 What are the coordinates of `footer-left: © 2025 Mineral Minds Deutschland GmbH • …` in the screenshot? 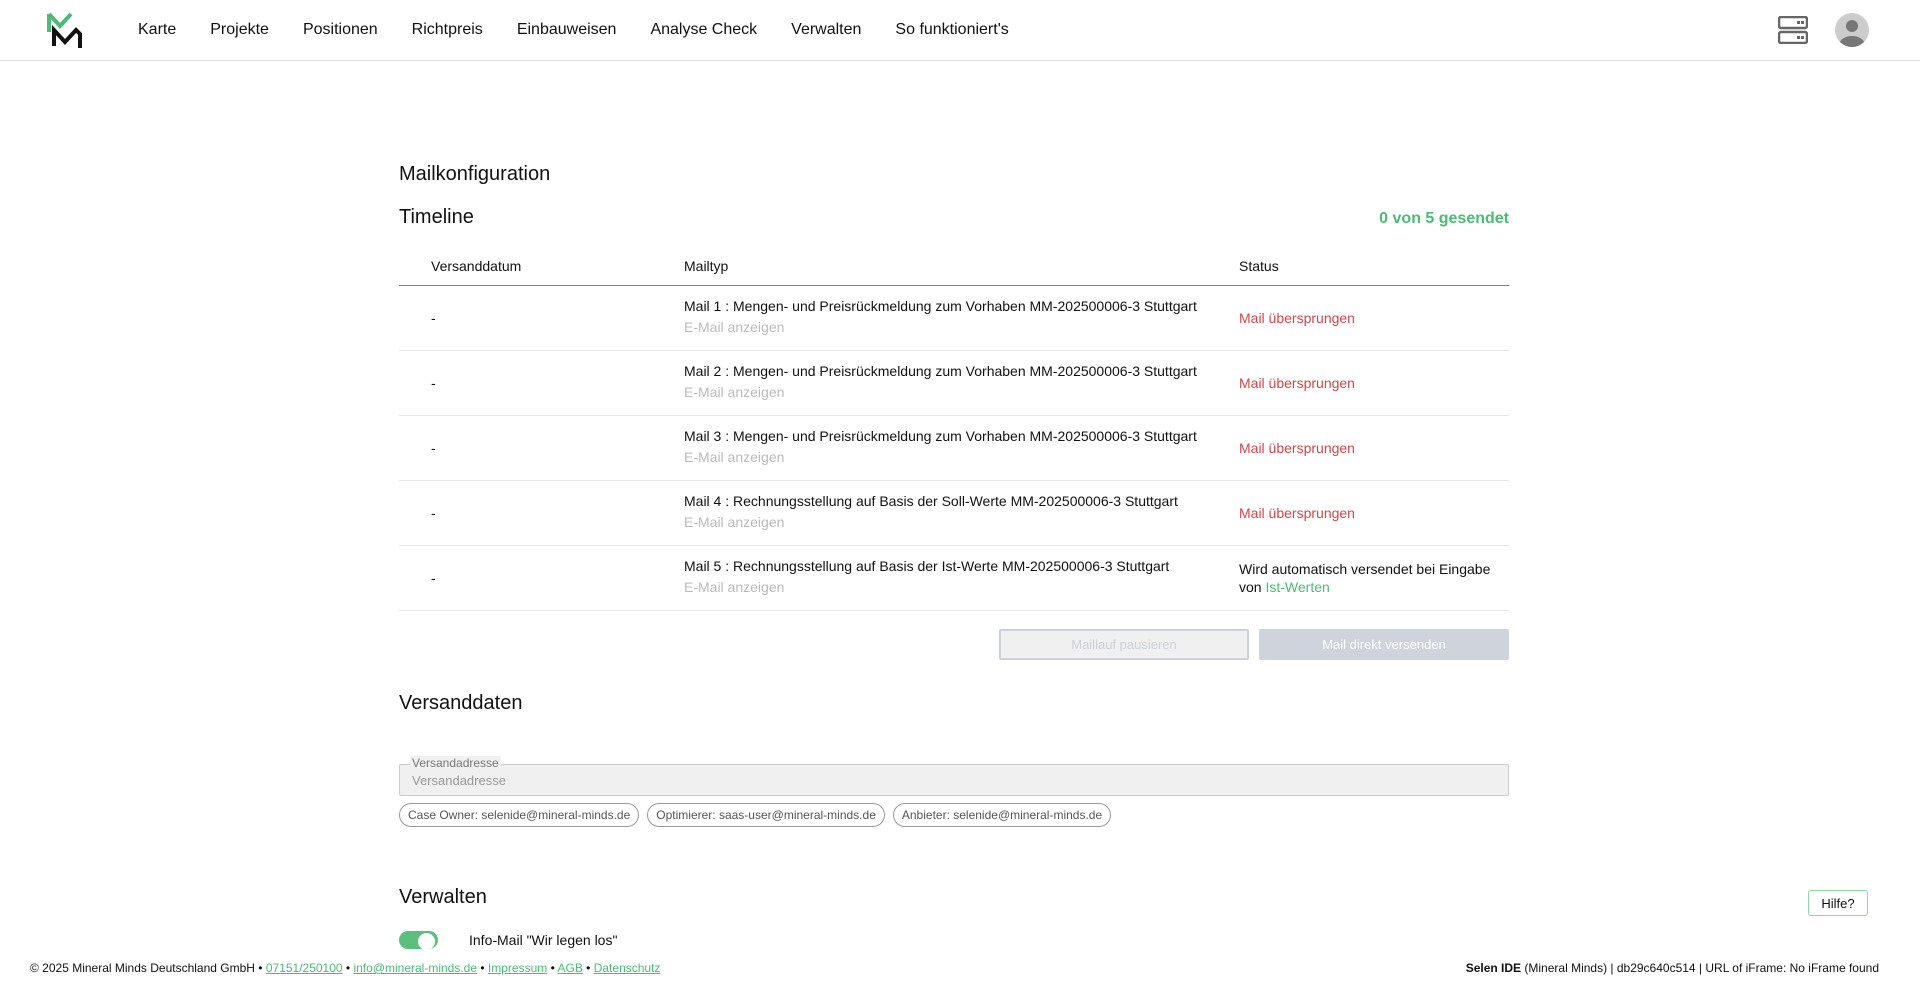 It's located at (345, 968).